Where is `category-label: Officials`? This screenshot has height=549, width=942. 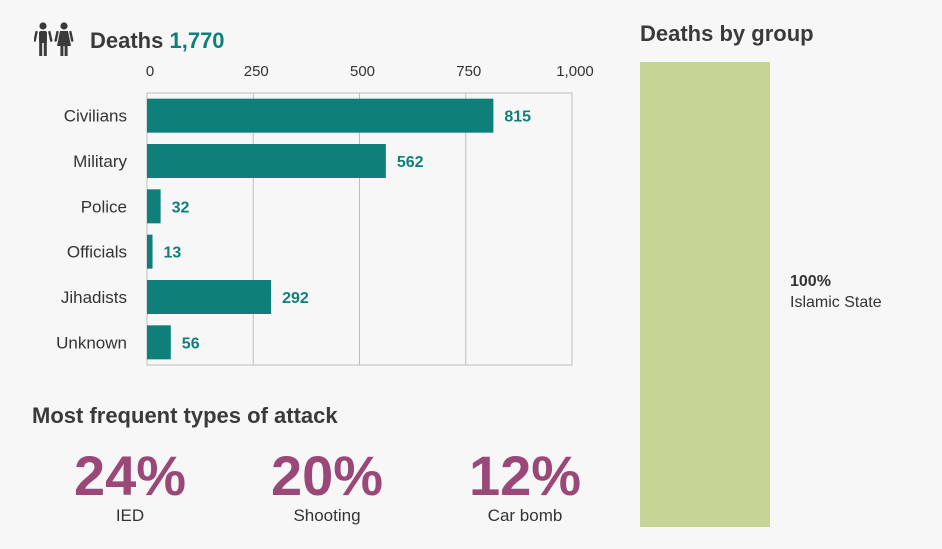
category-label: Officials is located at coordinates (97, 252).